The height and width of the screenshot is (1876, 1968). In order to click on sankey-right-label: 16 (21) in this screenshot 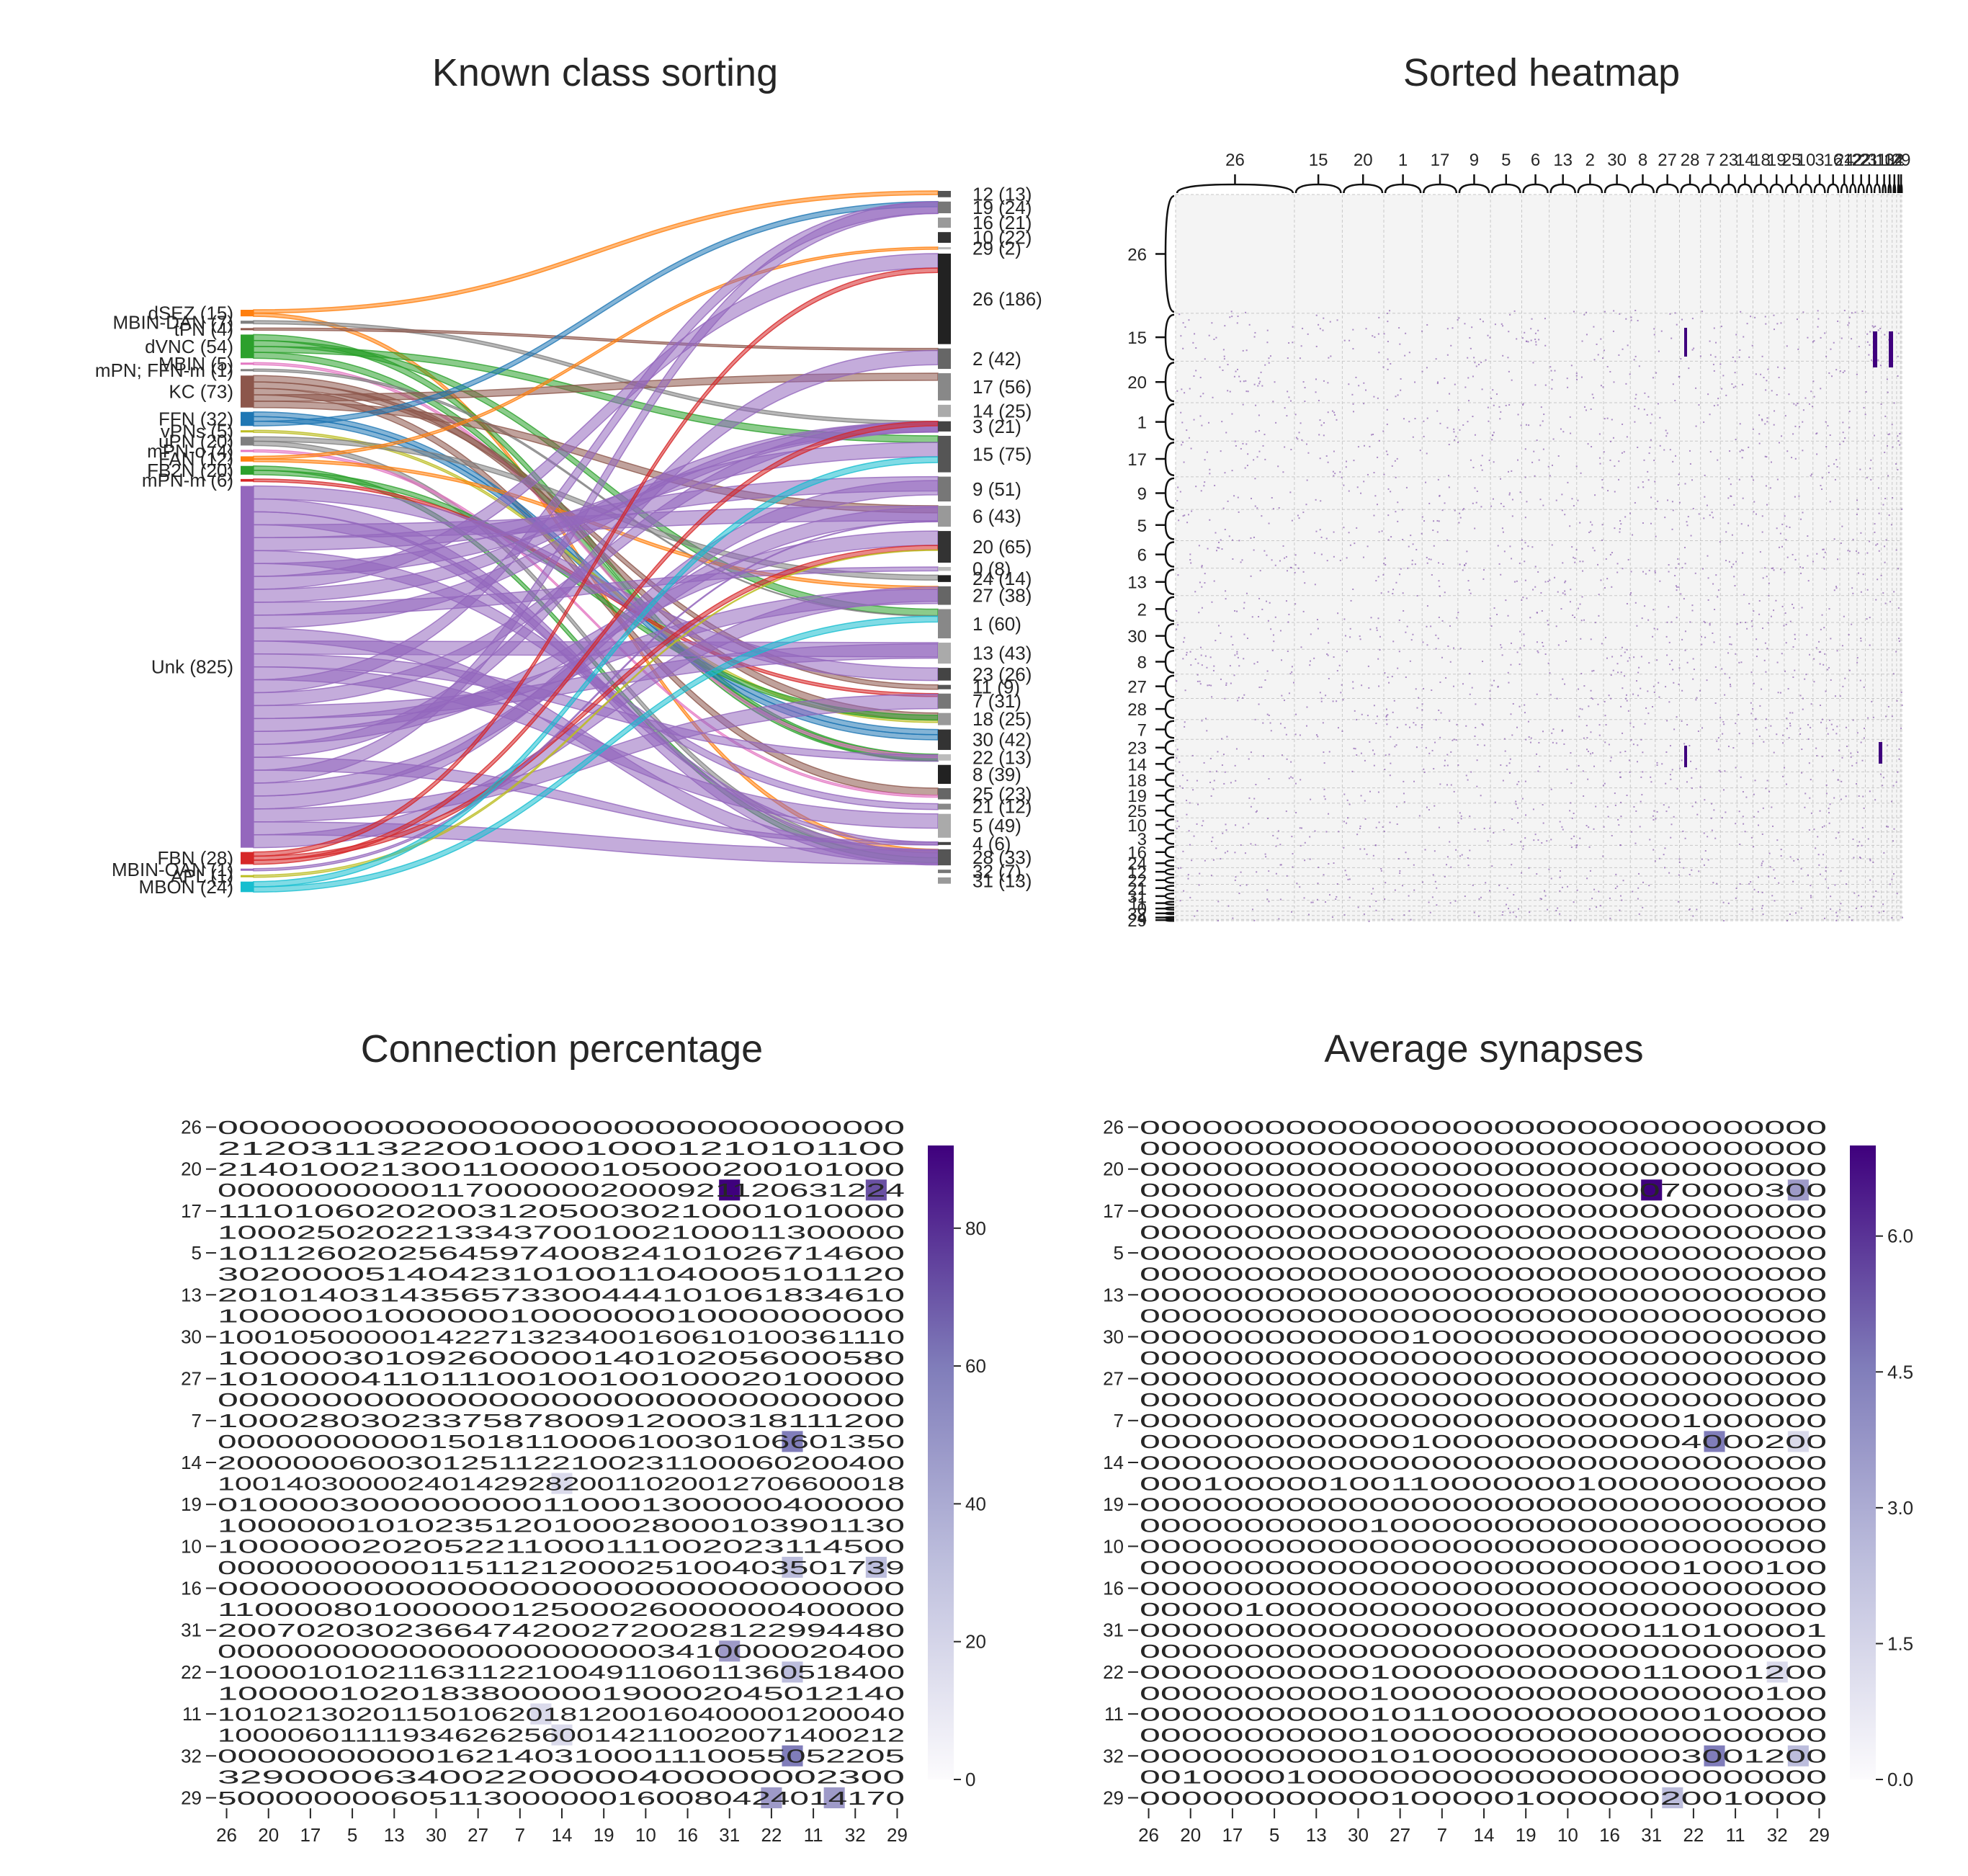, I will do `click(1002, 222)`.